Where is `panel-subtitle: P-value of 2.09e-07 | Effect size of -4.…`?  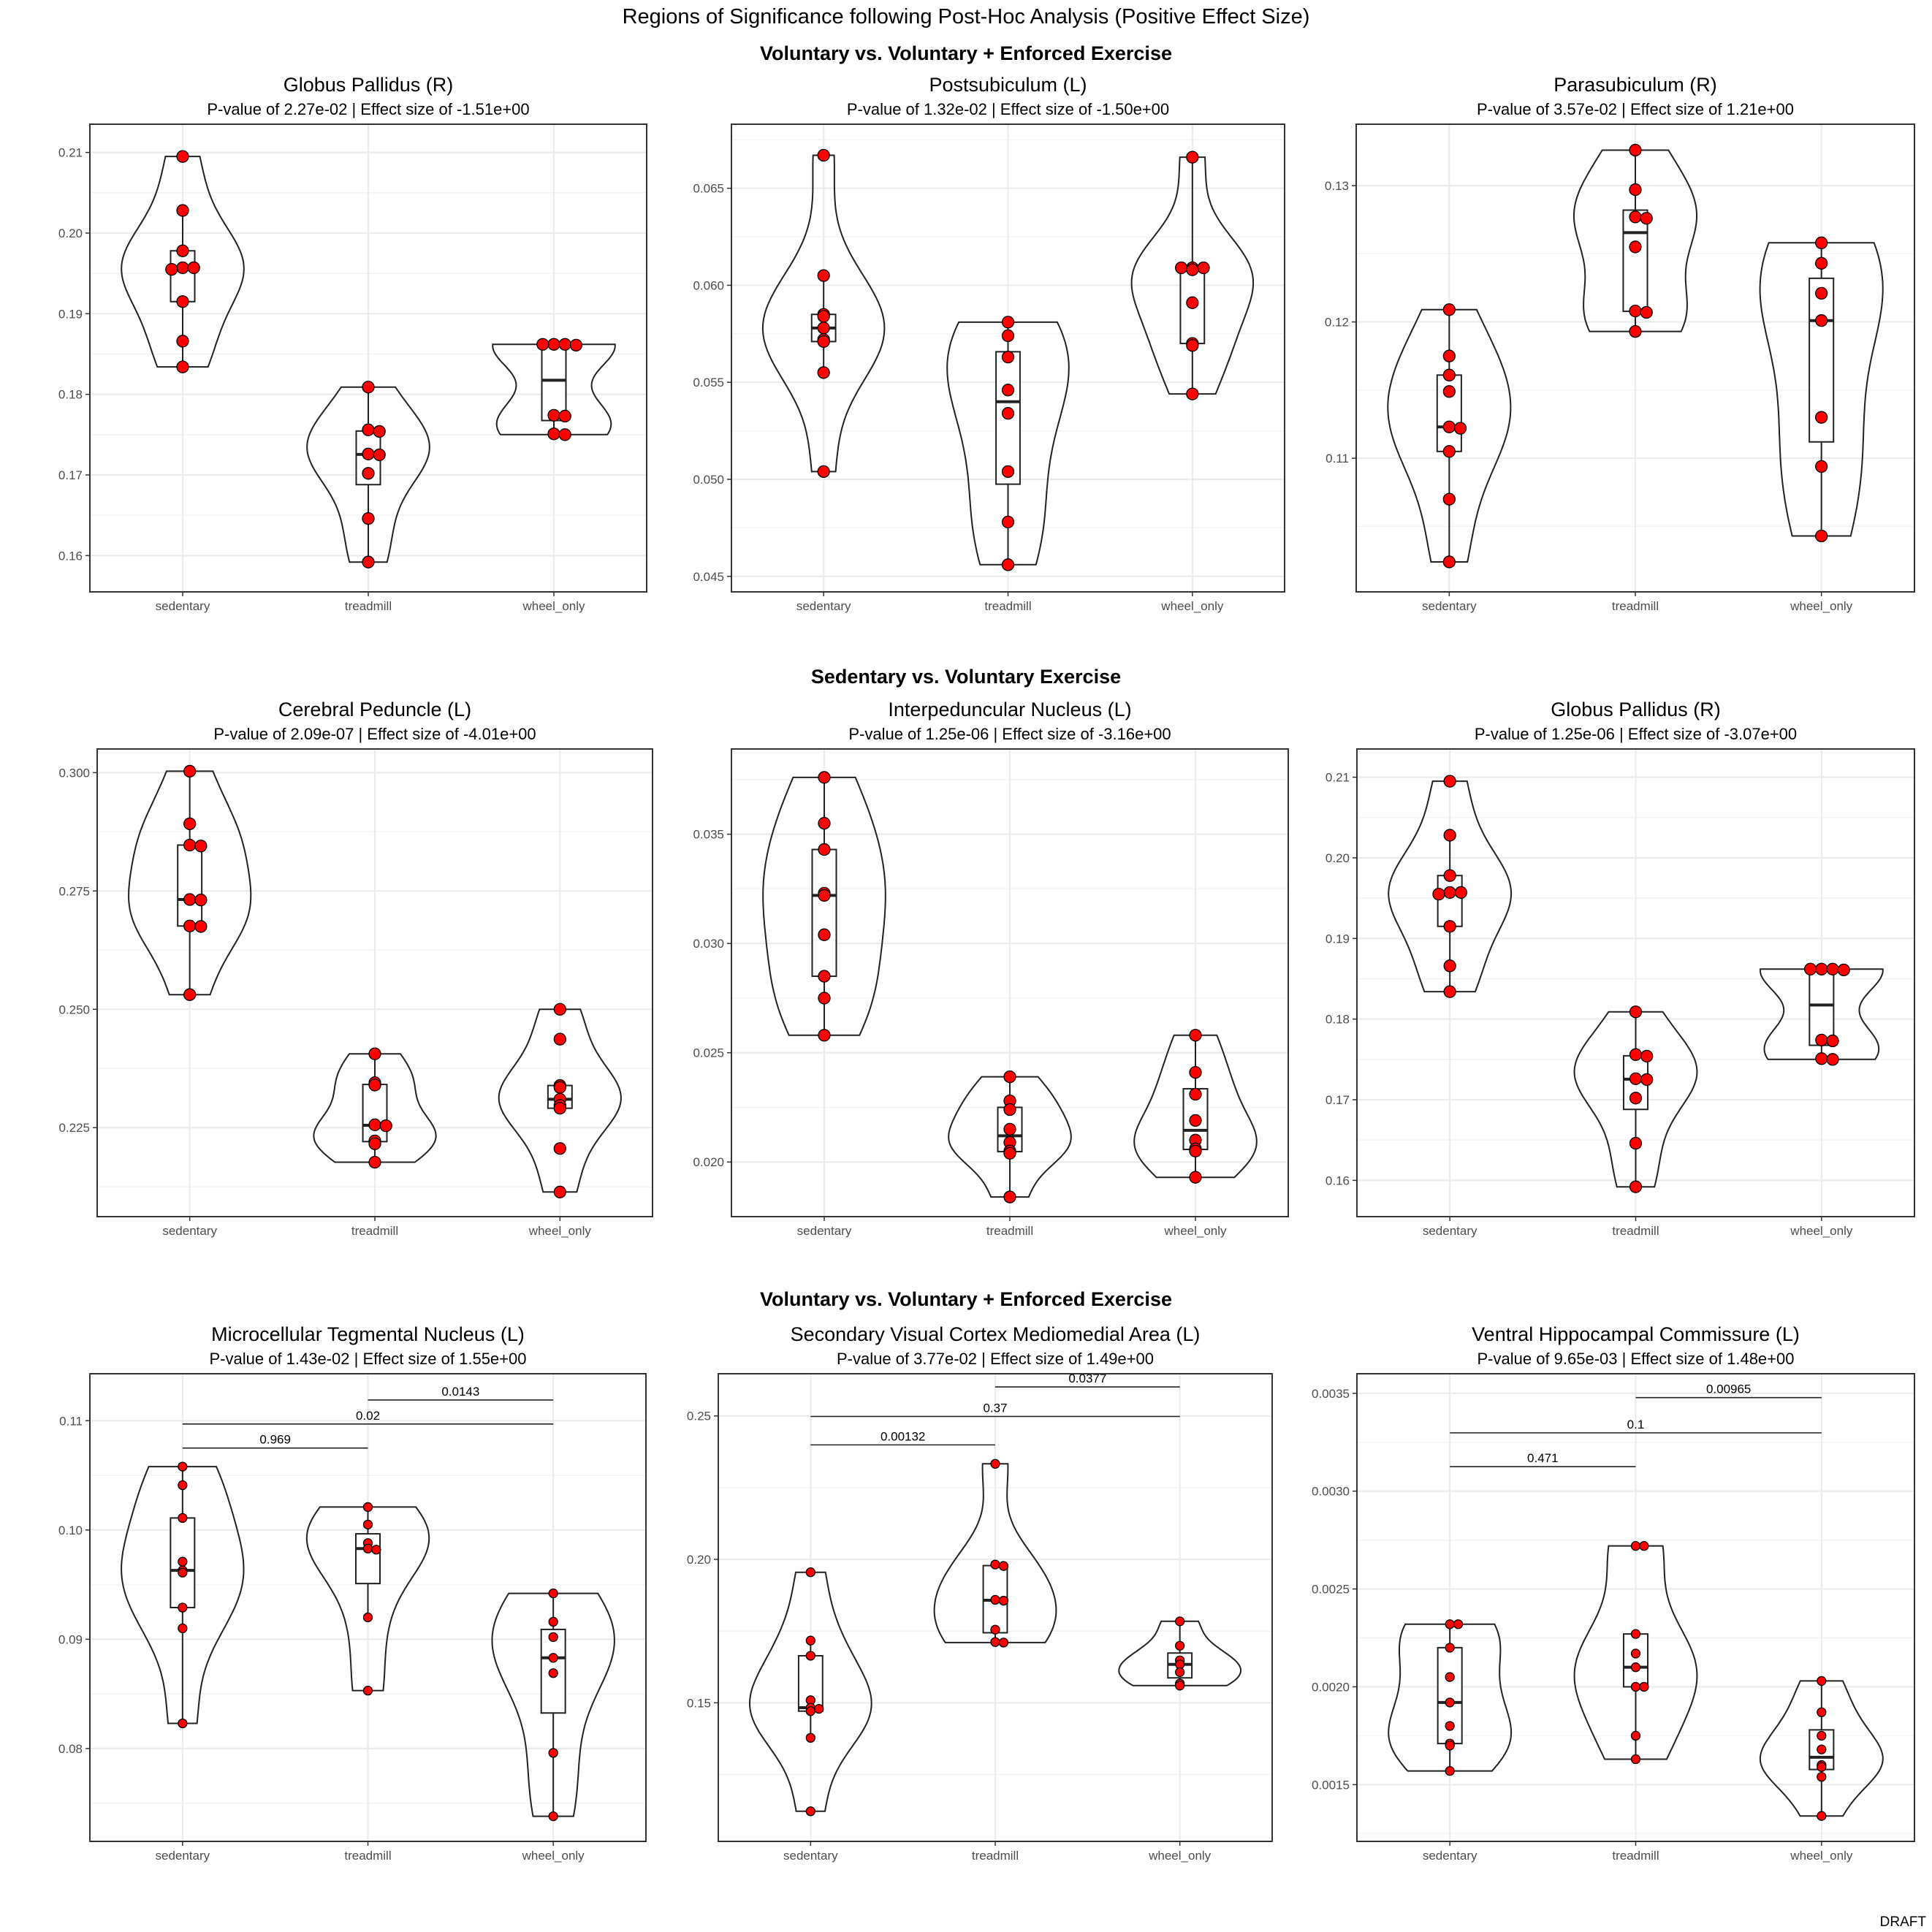
panel-subtitle: P-value of 2.09e-07 | Effect size of -4.… is located at coordinates (374, 734).